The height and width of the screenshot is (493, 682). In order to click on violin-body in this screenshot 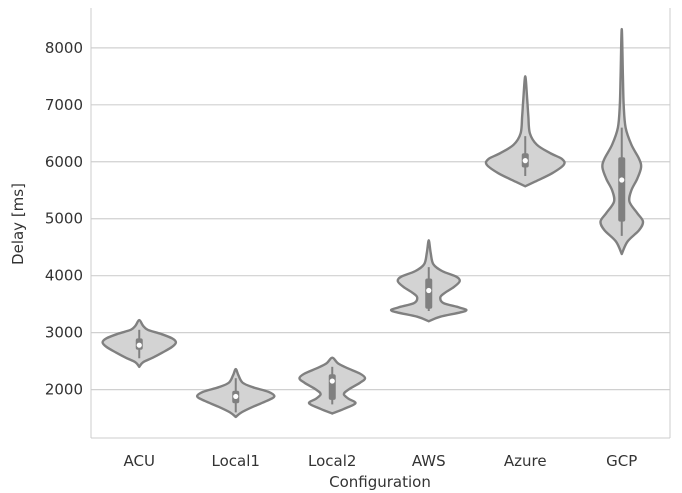, I will do `click(525, 131)`.